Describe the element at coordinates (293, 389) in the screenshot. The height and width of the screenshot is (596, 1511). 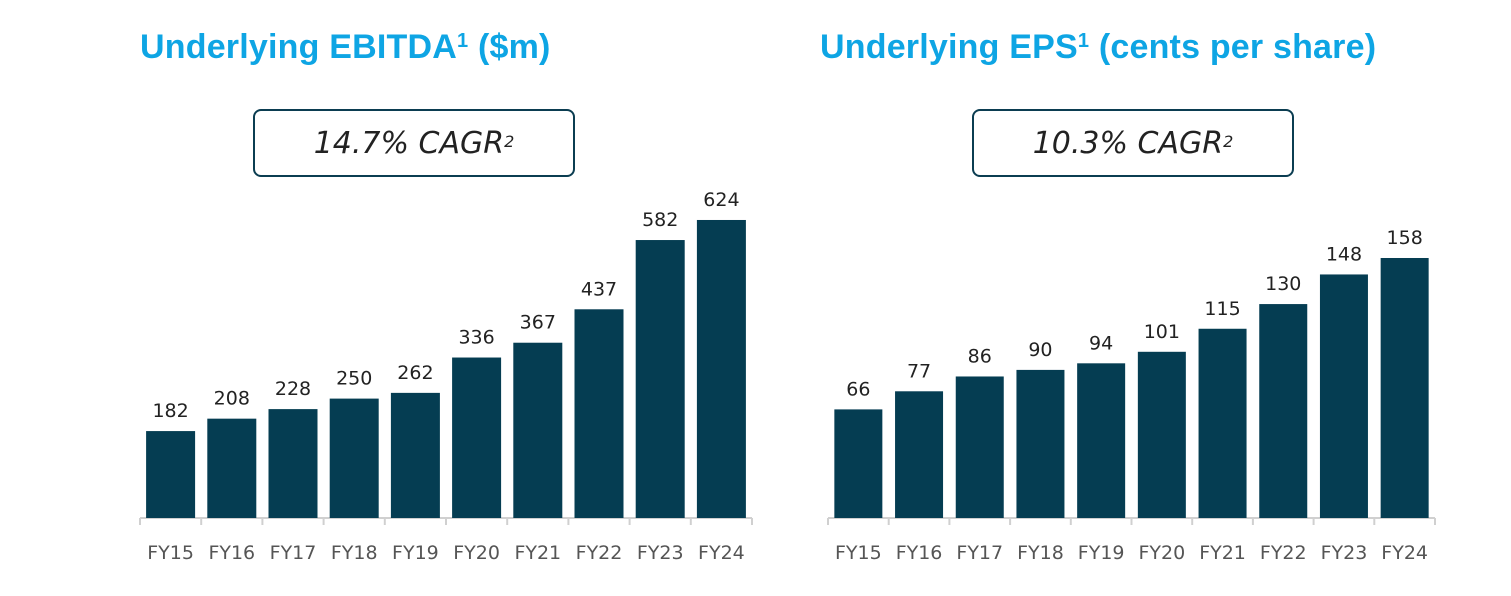
I see `ebitda-value-label: 228` at that location.